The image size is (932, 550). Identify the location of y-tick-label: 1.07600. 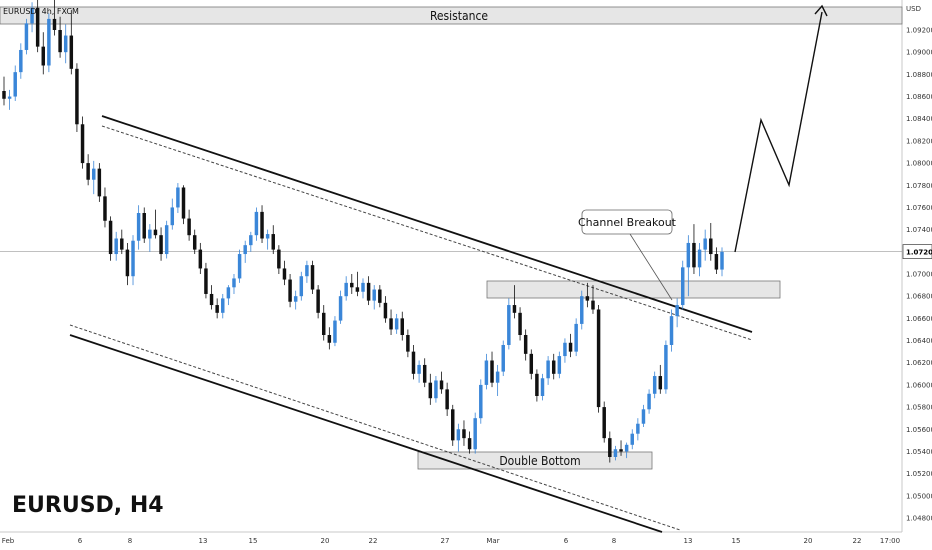
(919, 208).